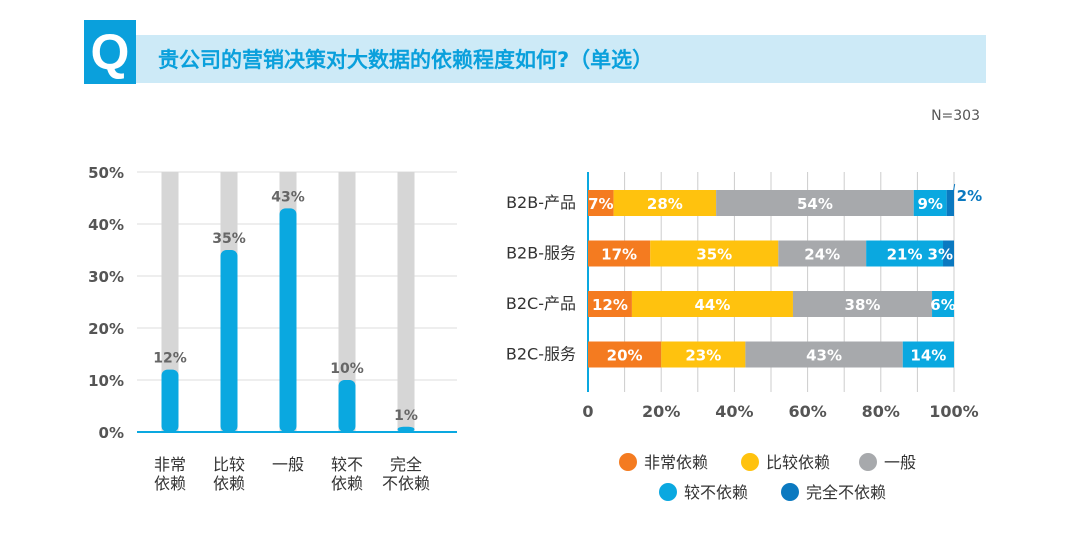 The height and width of the screenshot is (538, 1080). Describe the element at coordinates (106, 225) in the screenshot. I see `y-tick-label: 40%` at that location.